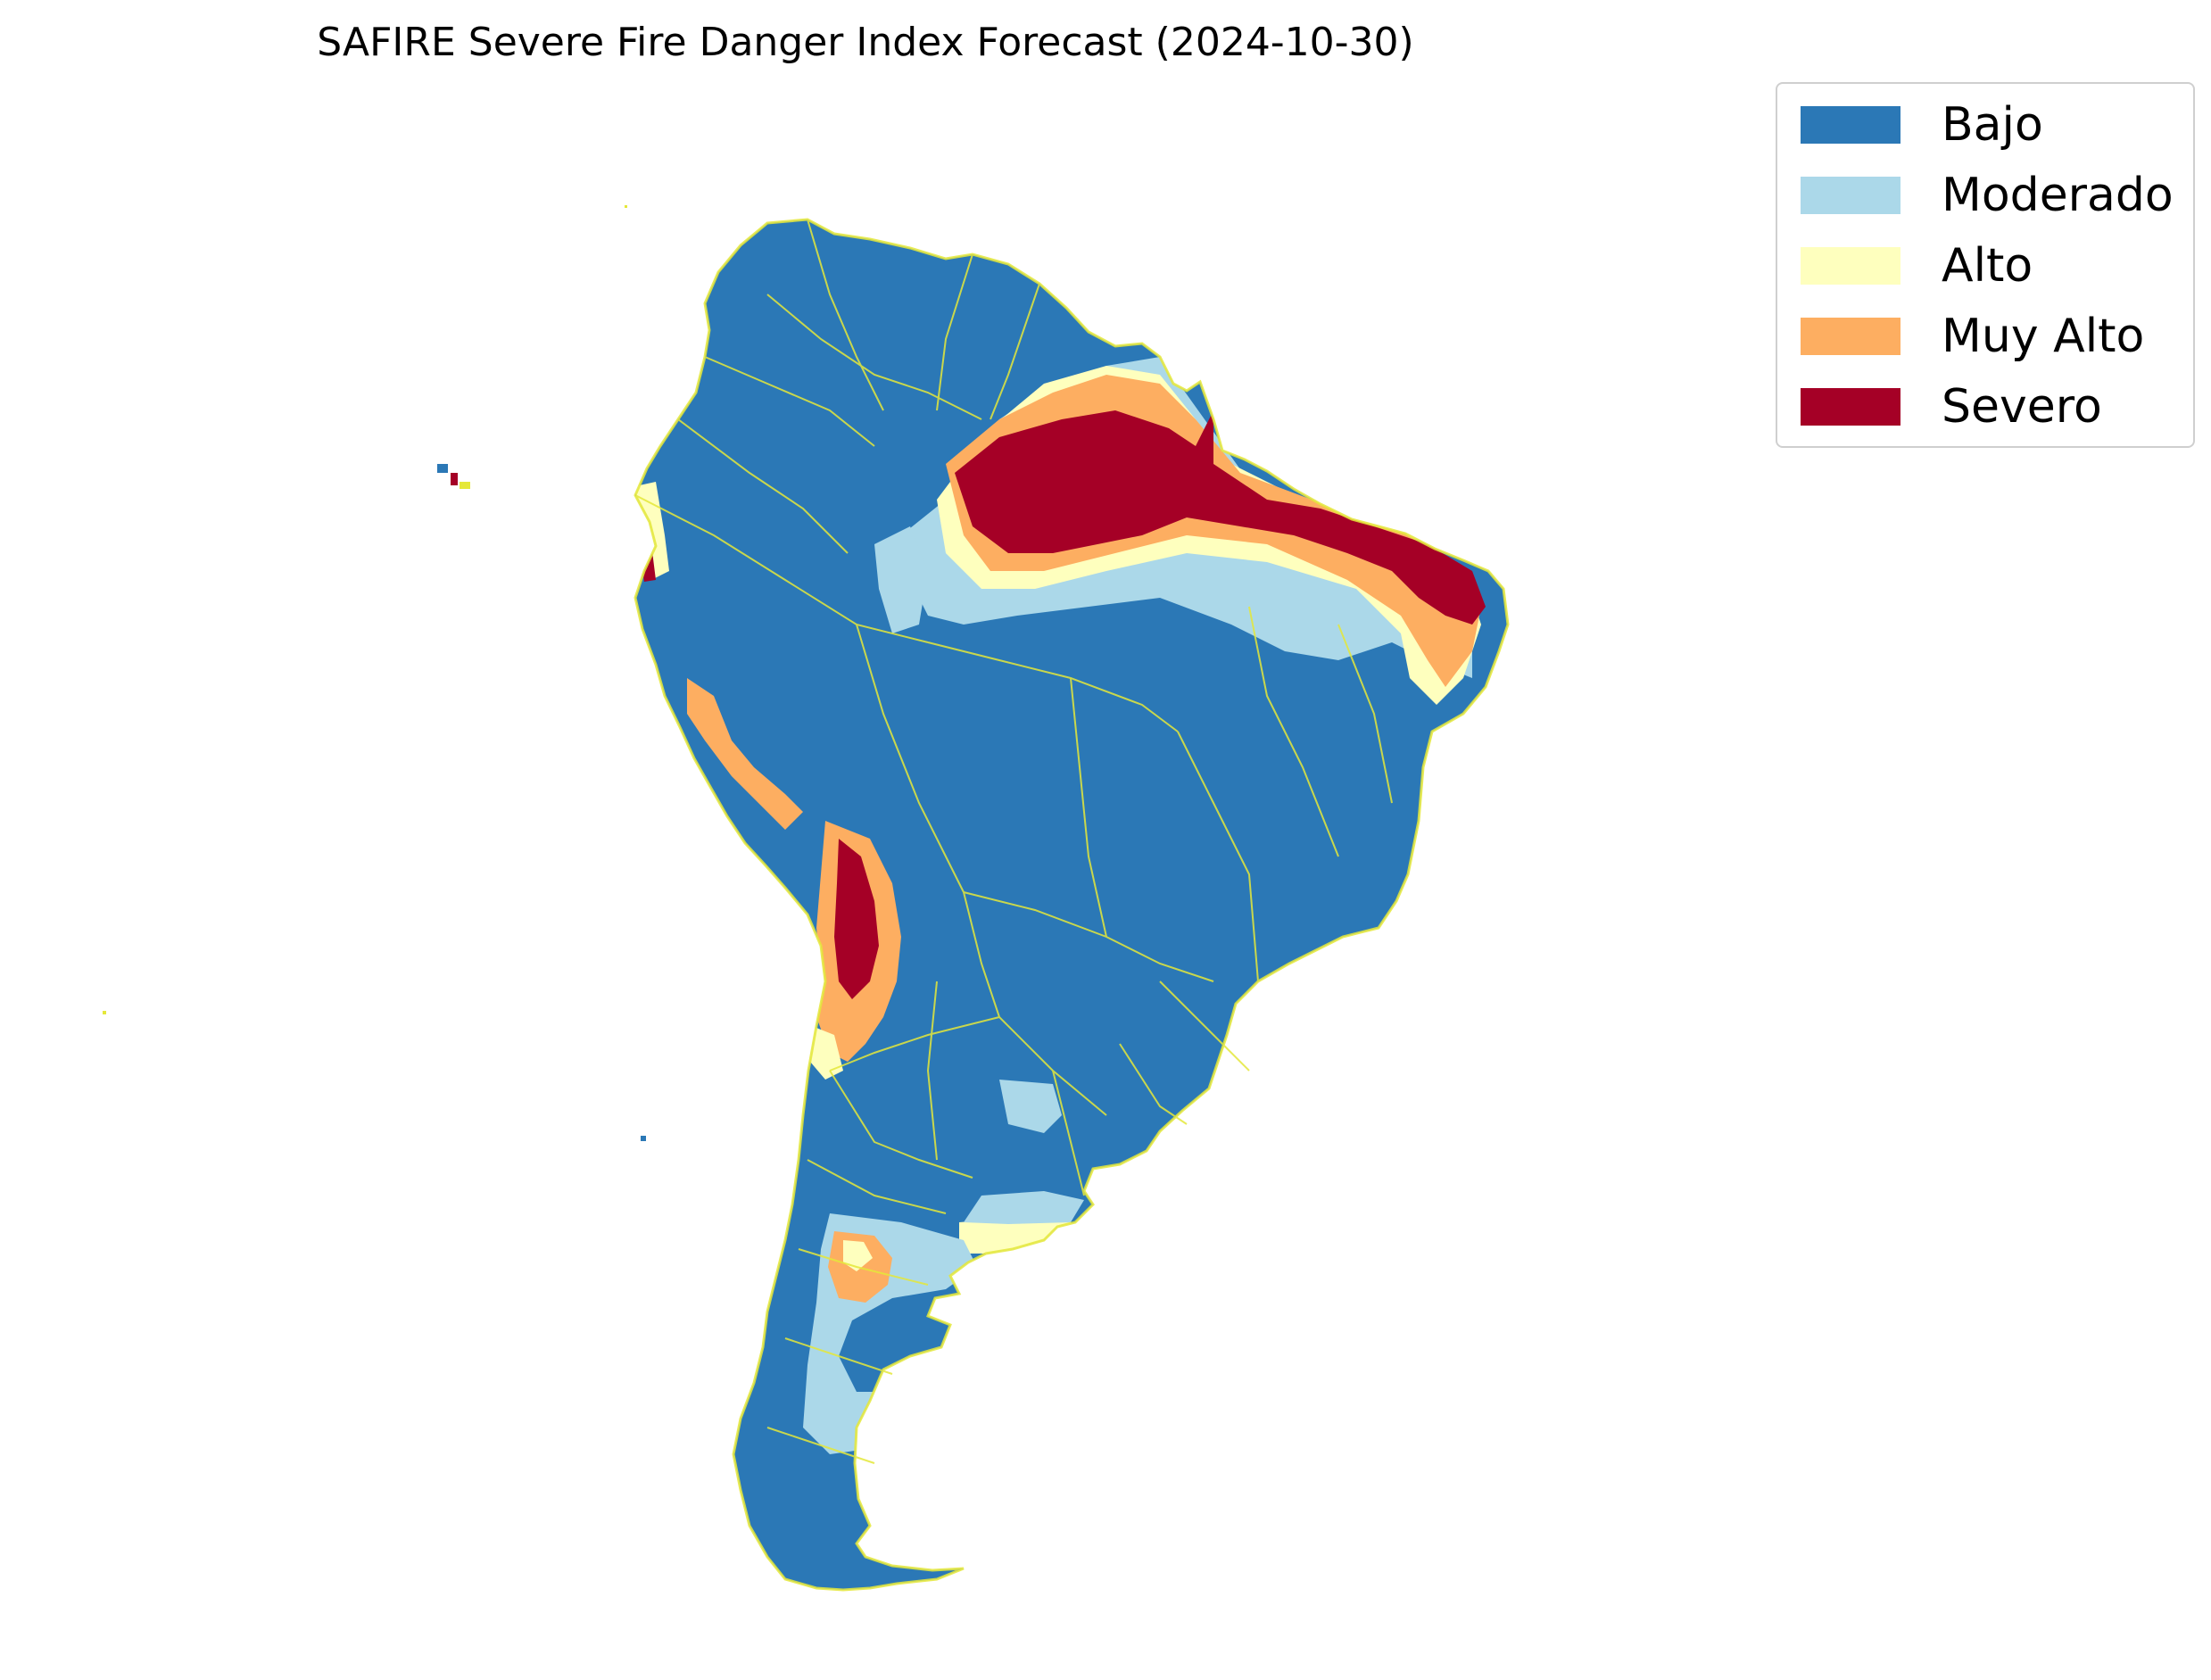  I want to click on legend-item-alto: Alto, so click(1917, 266).